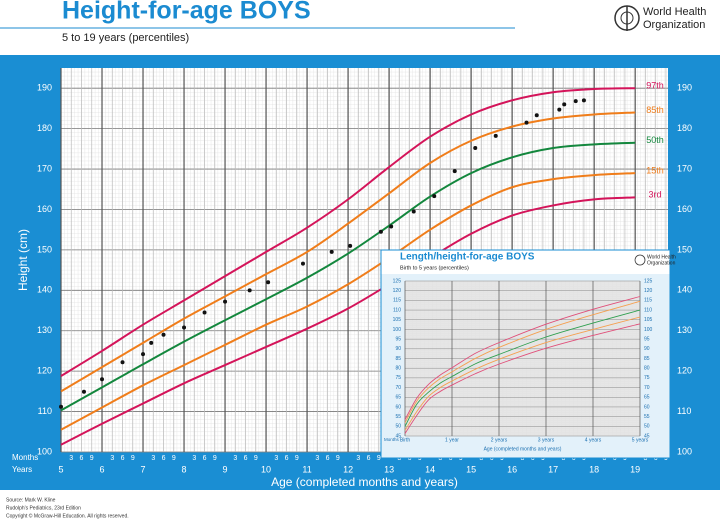  What do you see at coordinates (306, 469) in the screenshot?
I see `x-tick-label: 11` at bounding box center [306, 469].